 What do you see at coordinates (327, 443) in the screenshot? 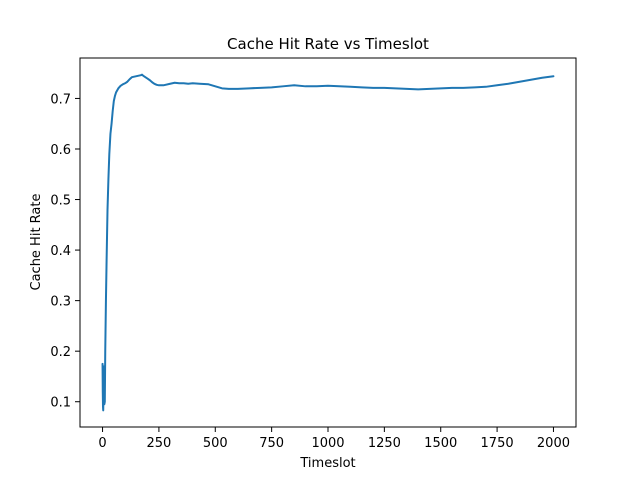
I see `x-tick-label: 1000` at bounding box center [327, 443].